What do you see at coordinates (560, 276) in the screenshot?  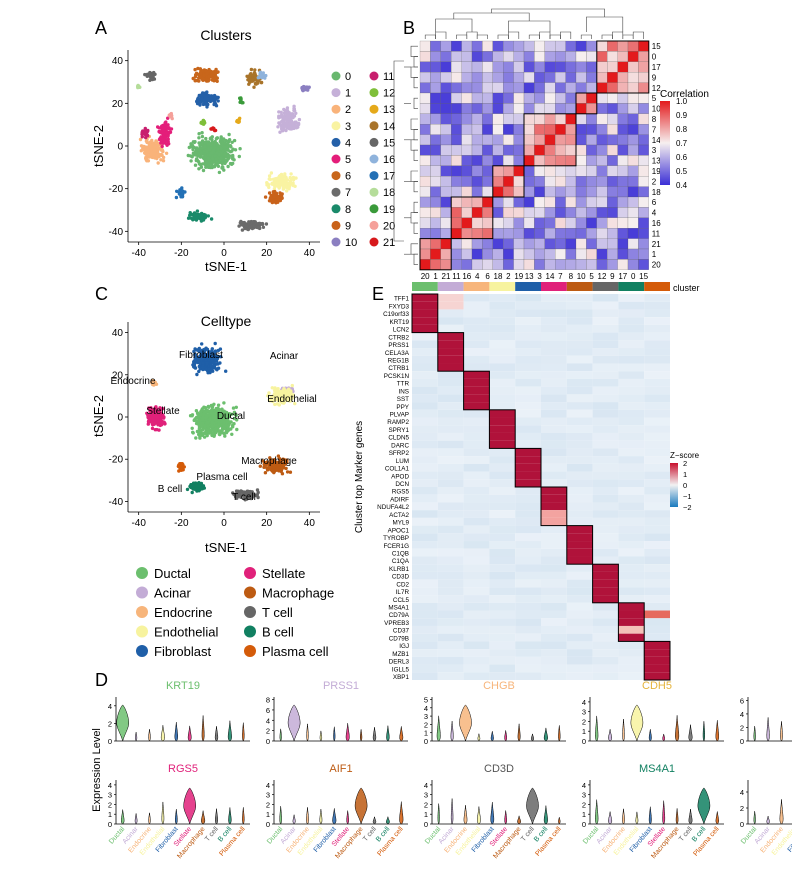 I see `corr-col-label: 7` at bounding box center [560, 276].